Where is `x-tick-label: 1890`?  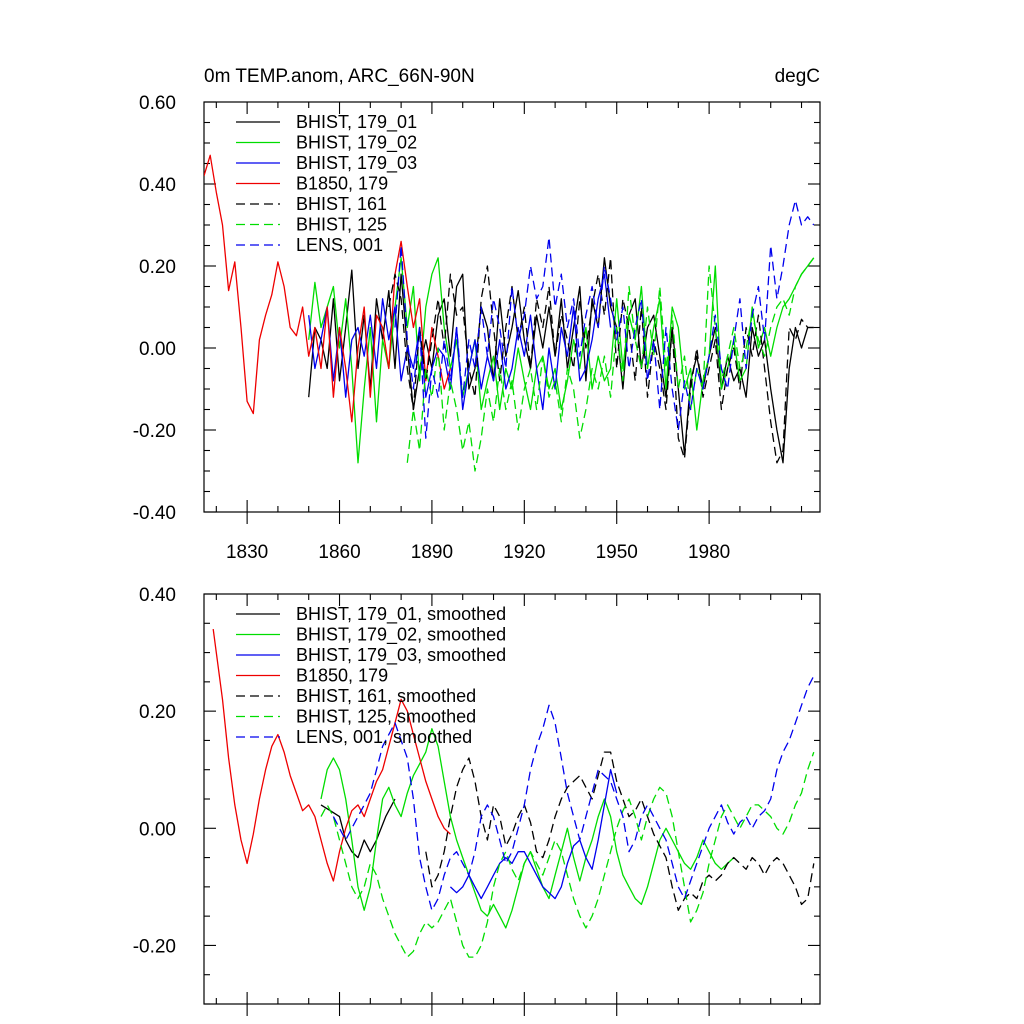 x-tick-label: 1890 is located at coordinates (432, 552).